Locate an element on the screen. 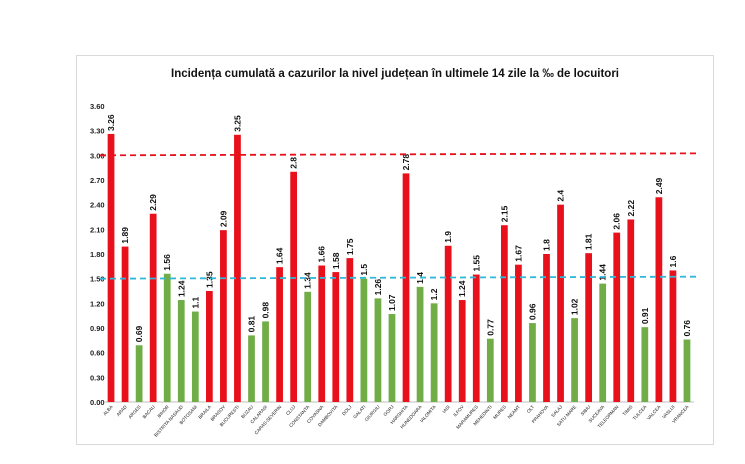 Image resolution: width=745 pixels, height=464 pixels. category-label: BACAU is located at coordinates (149, 411).